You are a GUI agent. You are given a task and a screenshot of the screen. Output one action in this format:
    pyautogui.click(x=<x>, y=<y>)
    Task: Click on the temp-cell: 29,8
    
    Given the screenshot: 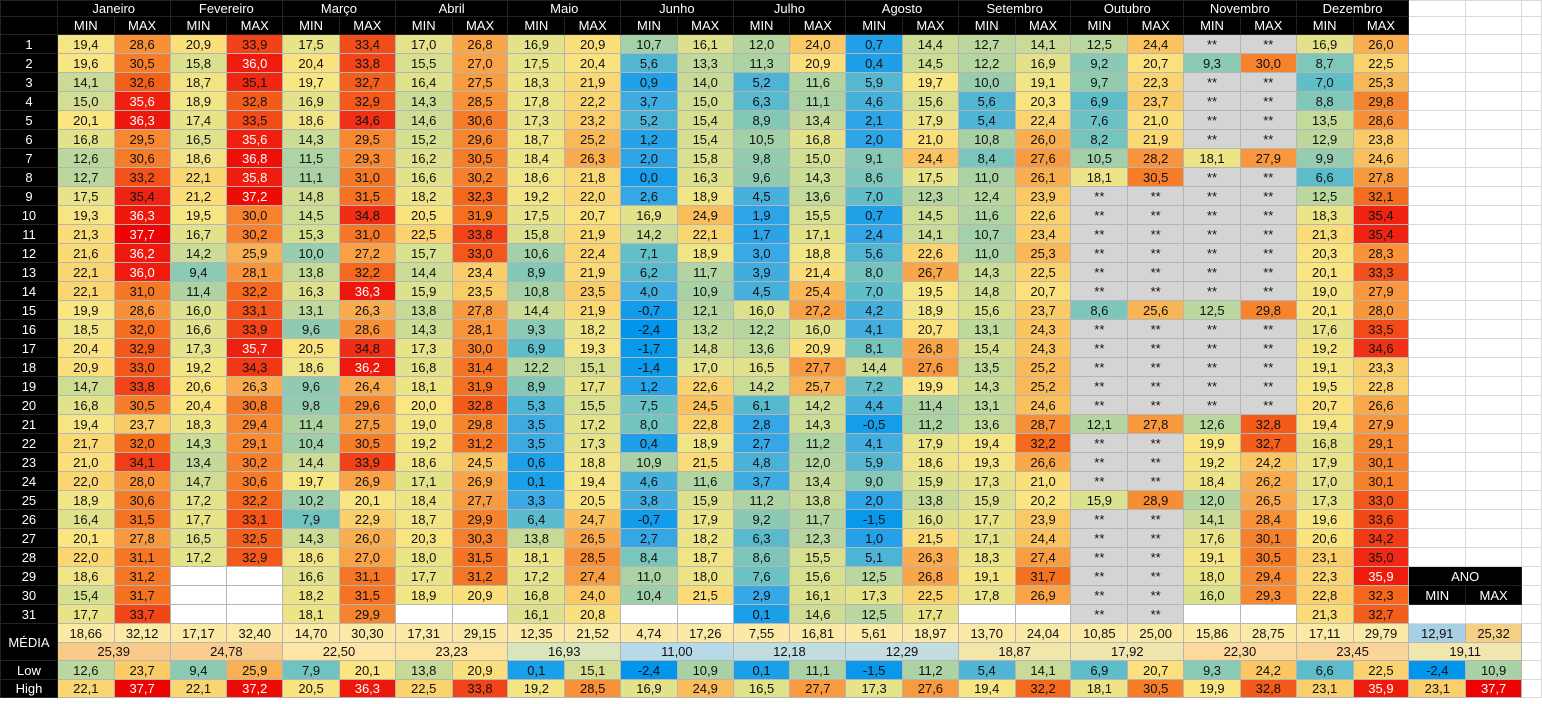 What is the action you would take?
    pyautogui.click(x=1268, y=310)
    